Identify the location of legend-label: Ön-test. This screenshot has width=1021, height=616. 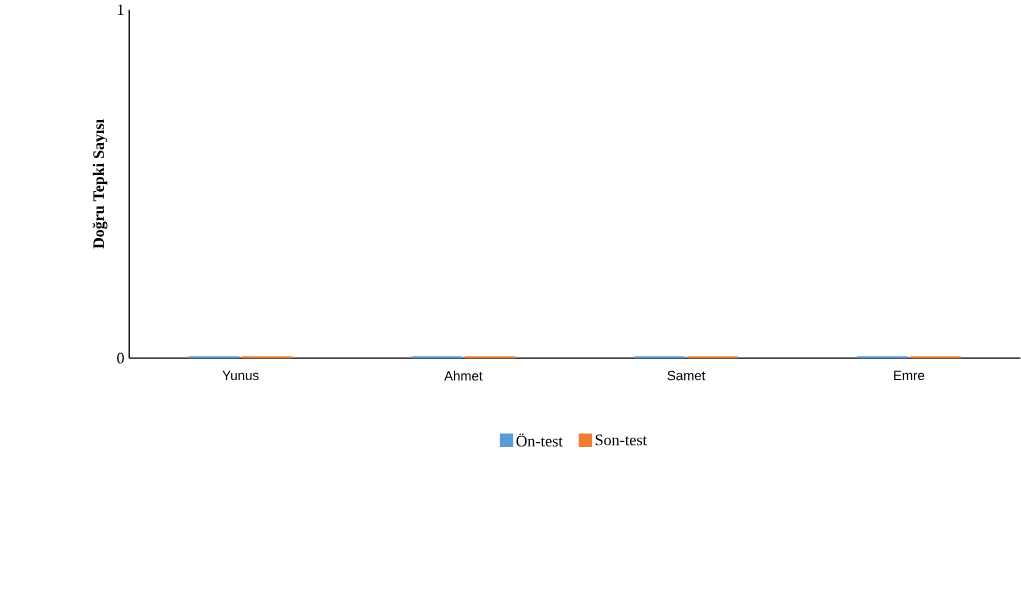
(539, 440).